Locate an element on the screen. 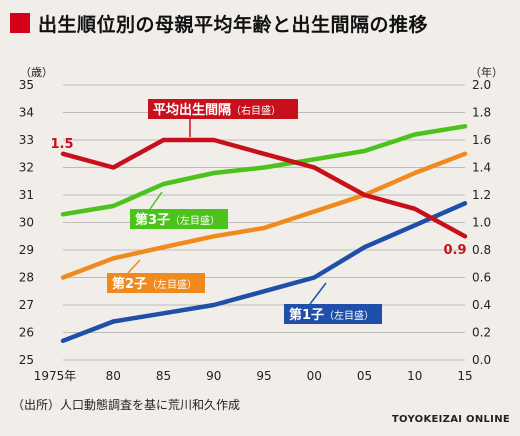  right-axis-unit: （年） is located at coordinates (486, 72).